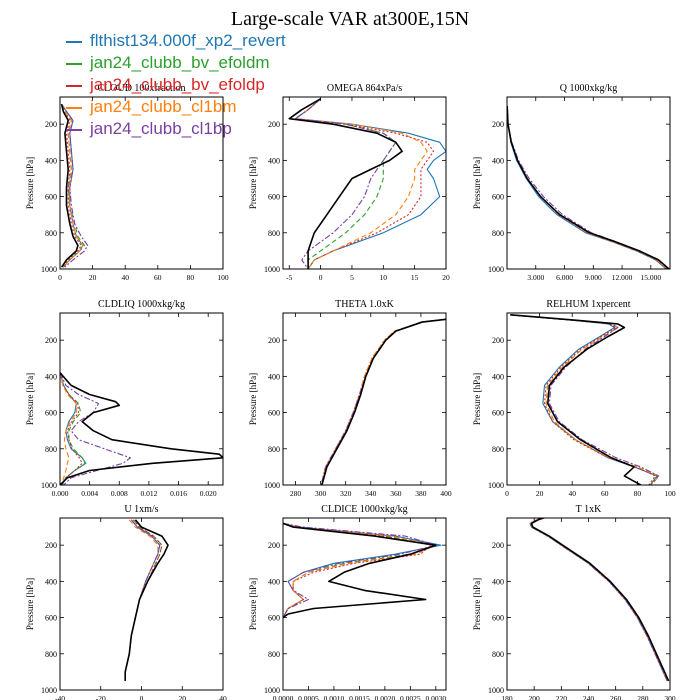  Describe the element at coordinates (384, 277) in the screenshot. I see `x-tick-label: 10` at that location.